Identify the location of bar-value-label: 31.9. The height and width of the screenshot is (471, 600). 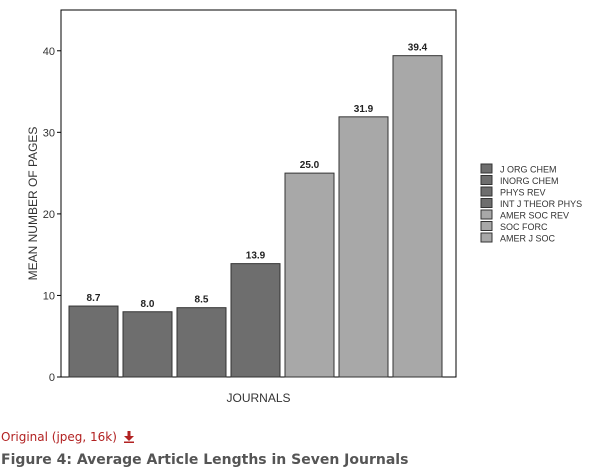
(364, 109).